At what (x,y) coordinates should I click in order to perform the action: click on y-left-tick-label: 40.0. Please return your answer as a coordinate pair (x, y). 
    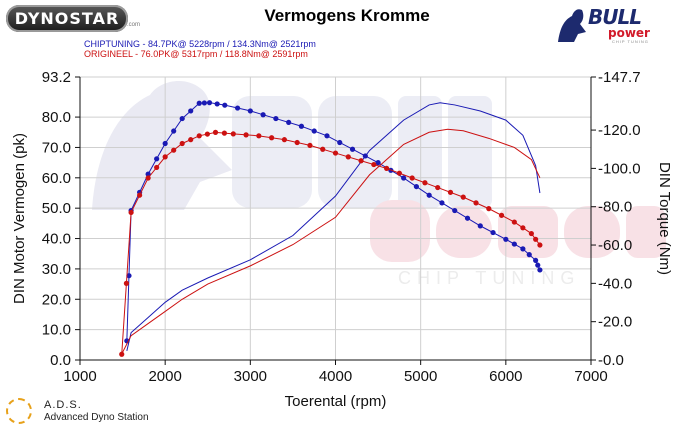
    Looking at the image, I should click on (56, 239).